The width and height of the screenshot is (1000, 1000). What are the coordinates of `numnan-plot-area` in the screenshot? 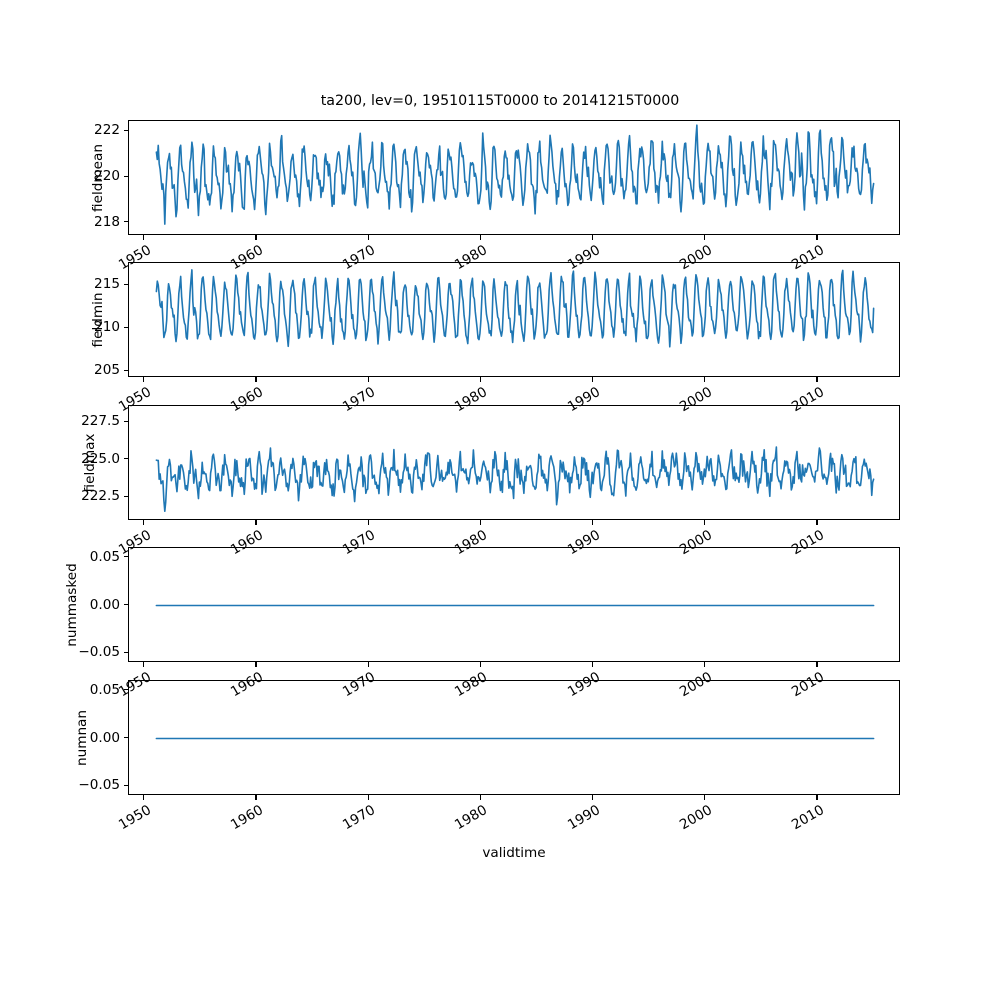 It's located at (515, 738).